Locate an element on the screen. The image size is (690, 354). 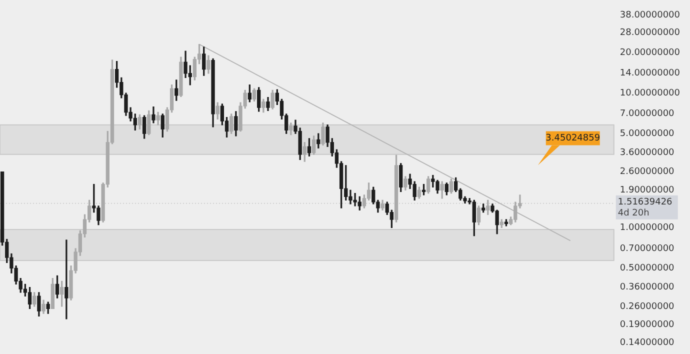
y-tick-label: 0.19000000 is located at coordinates (647, 325).